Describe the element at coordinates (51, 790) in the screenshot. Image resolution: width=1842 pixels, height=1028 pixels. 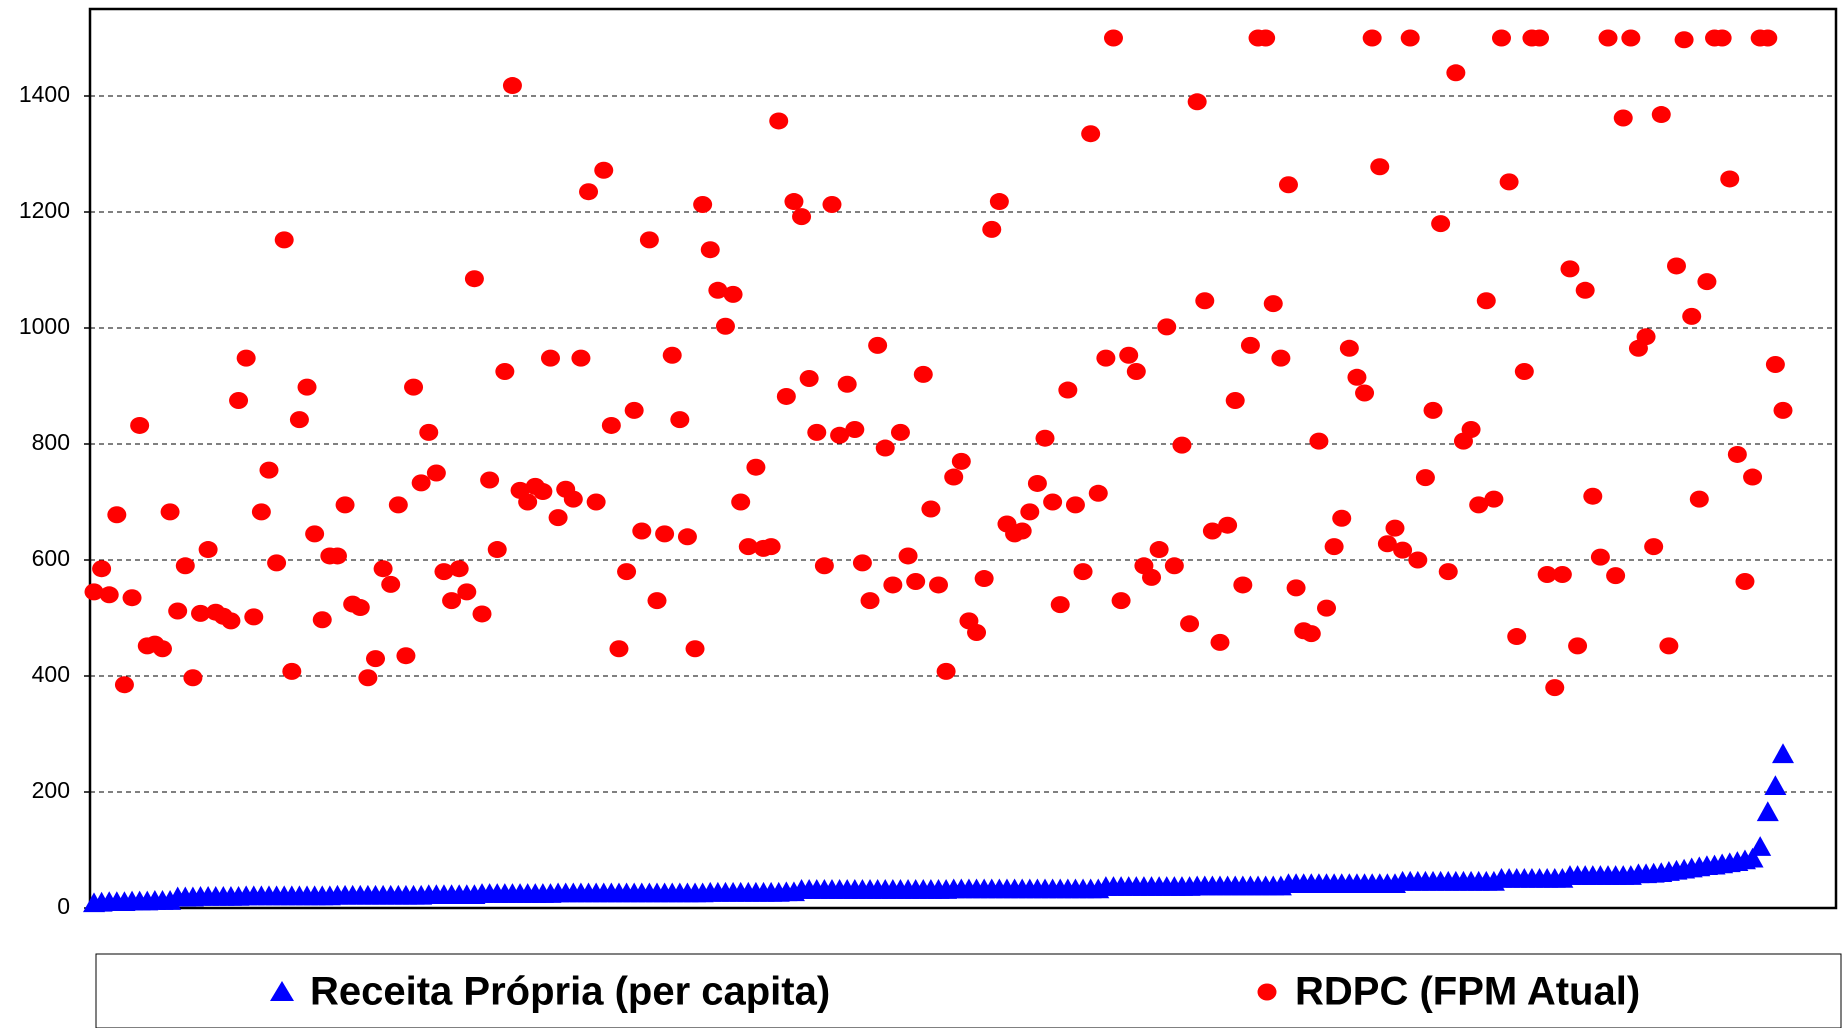
I see `y-tick-label: 200` at that location.